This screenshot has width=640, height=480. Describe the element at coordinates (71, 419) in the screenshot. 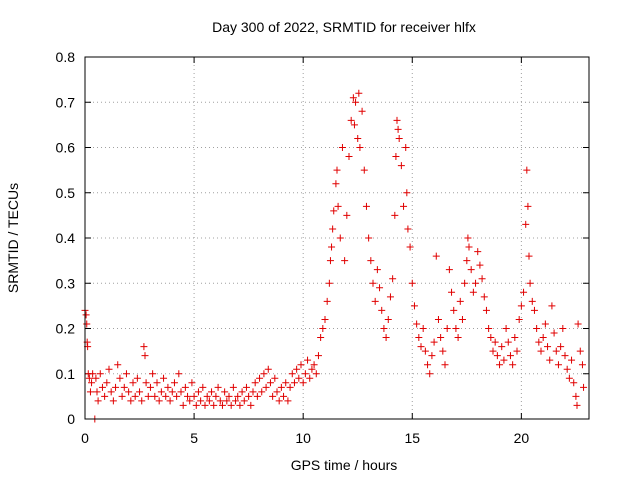

I see `y-tick-label: 0` at that location.